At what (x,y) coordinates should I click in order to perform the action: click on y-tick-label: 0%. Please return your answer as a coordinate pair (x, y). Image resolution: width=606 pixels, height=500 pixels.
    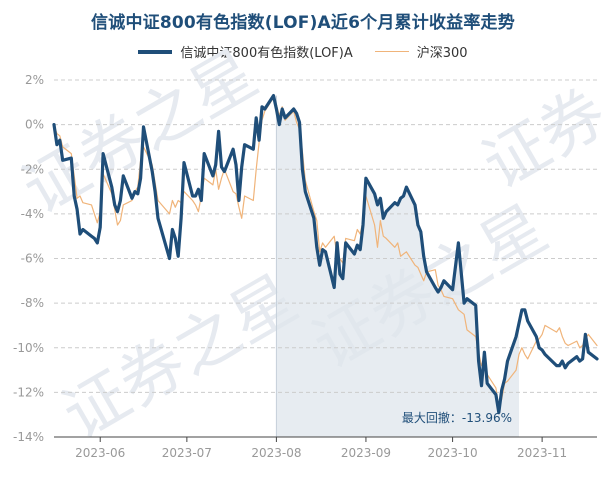
    Looking at the image, I should click on (34, 125).